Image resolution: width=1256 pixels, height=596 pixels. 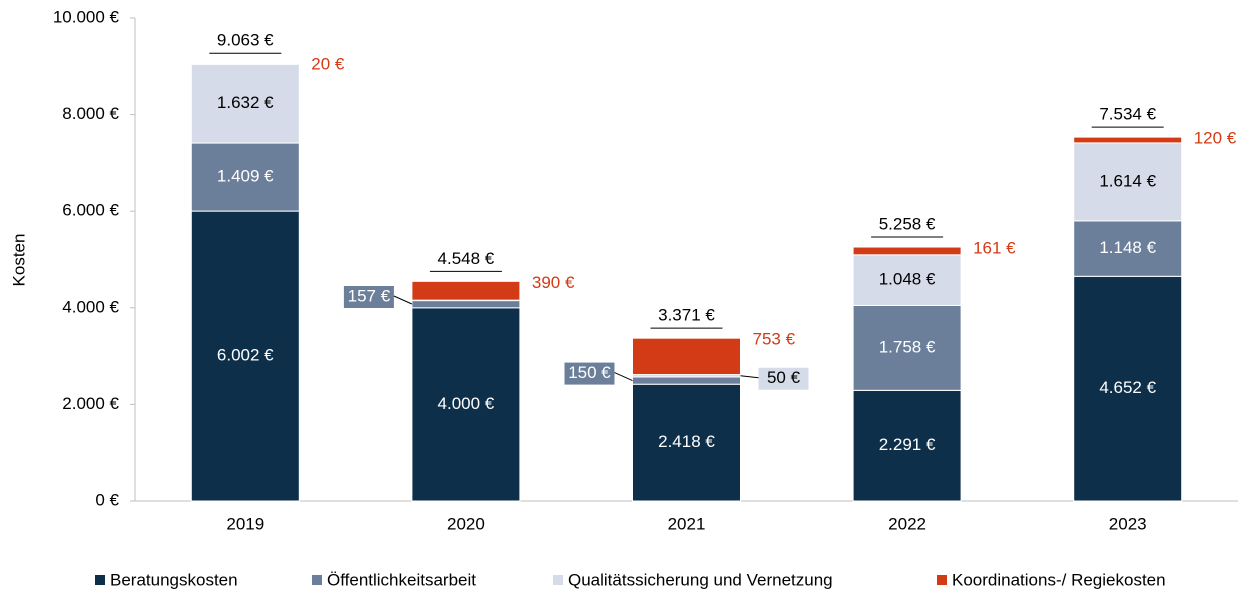 I want to click on value-label: 390 €, so click(x=553, y=282).